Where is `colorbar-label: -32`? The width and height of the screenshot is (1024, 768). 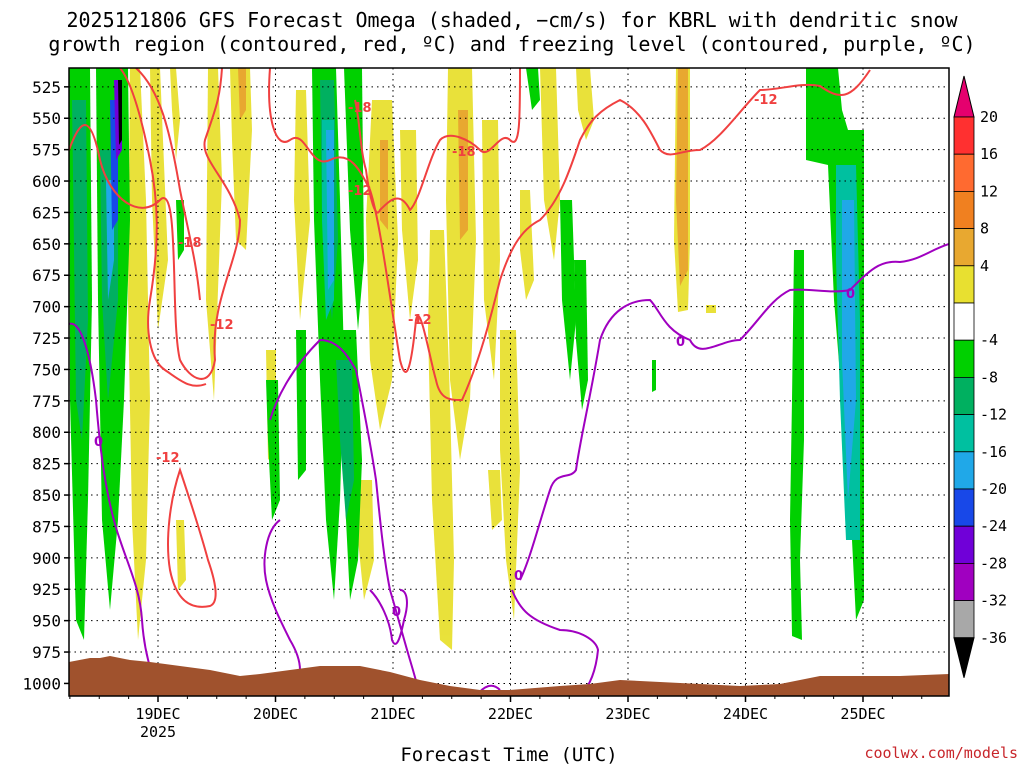
colorbar-label: -32 is located at coordinates (993, 601).